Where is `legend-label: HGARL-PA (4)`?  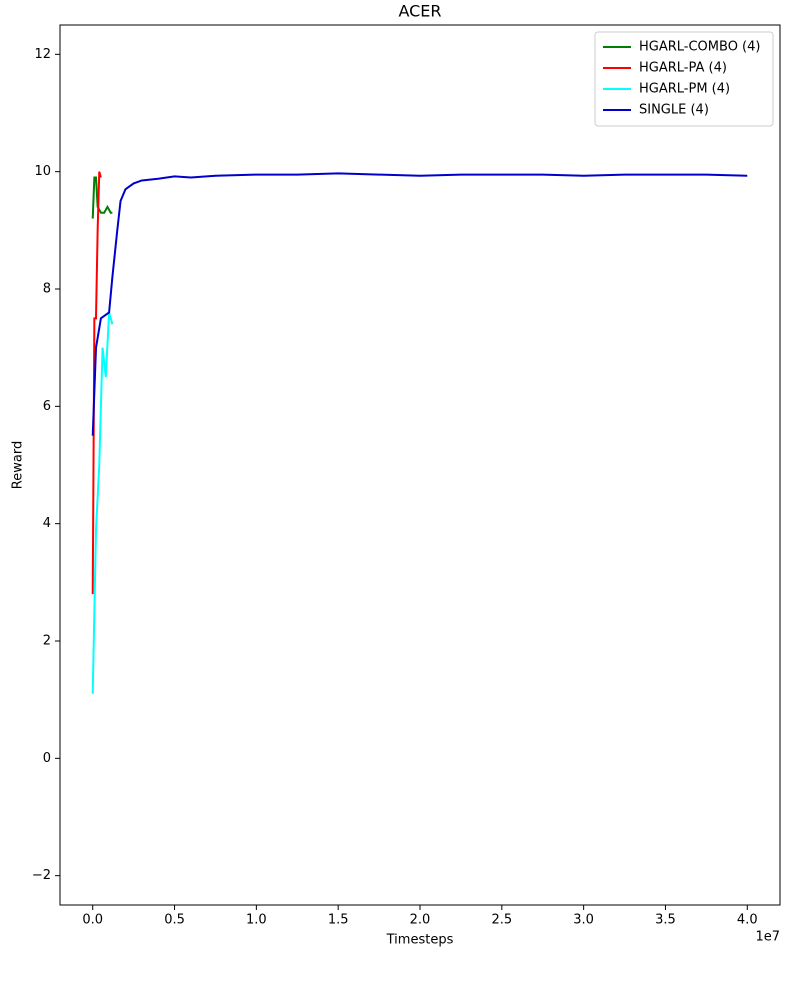 legend-label: HGARL-PA (4) is located at coordinates (683, 68).